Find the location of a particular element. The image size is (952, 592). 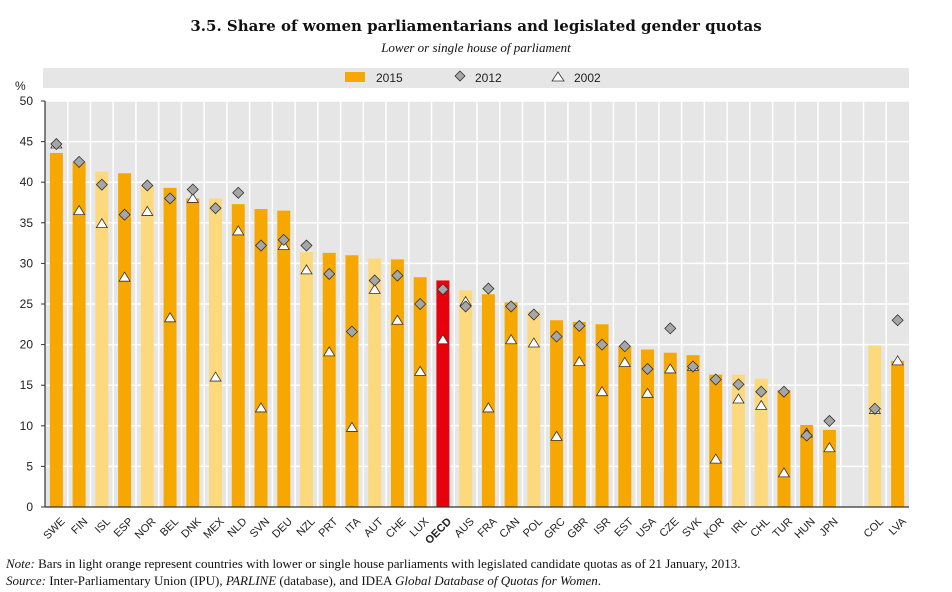

marker-2012-DEU is located at coordinates (283, 239).